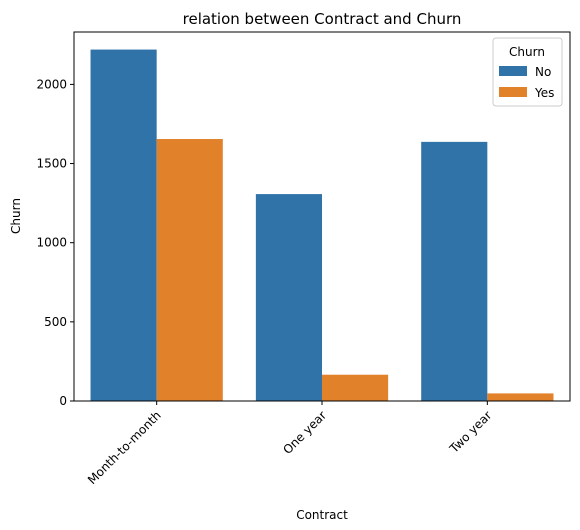 This screenshot has width=580, height=530. I want to click on y-tick-label: 2000, so click(51, 84).